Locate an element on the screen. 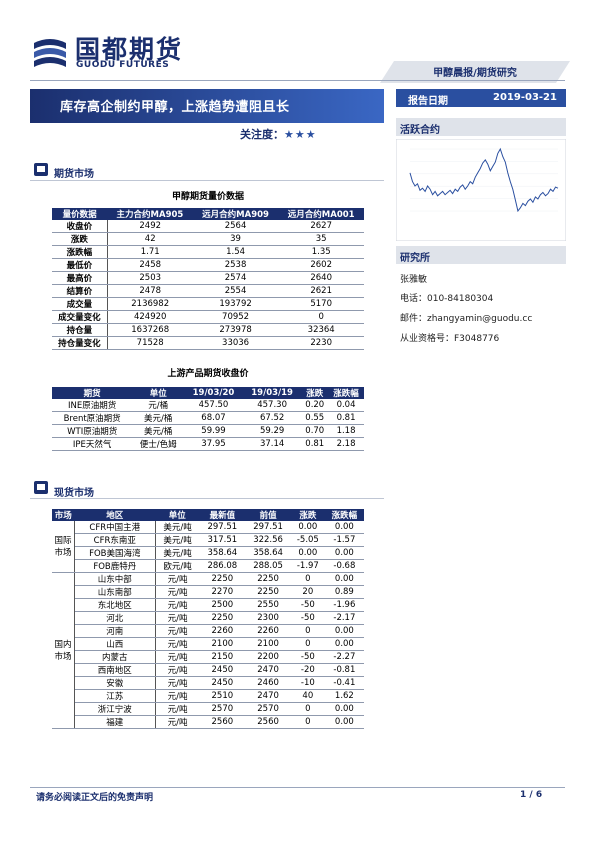  table-cell: 2230 is located at coordinates (321, 343).